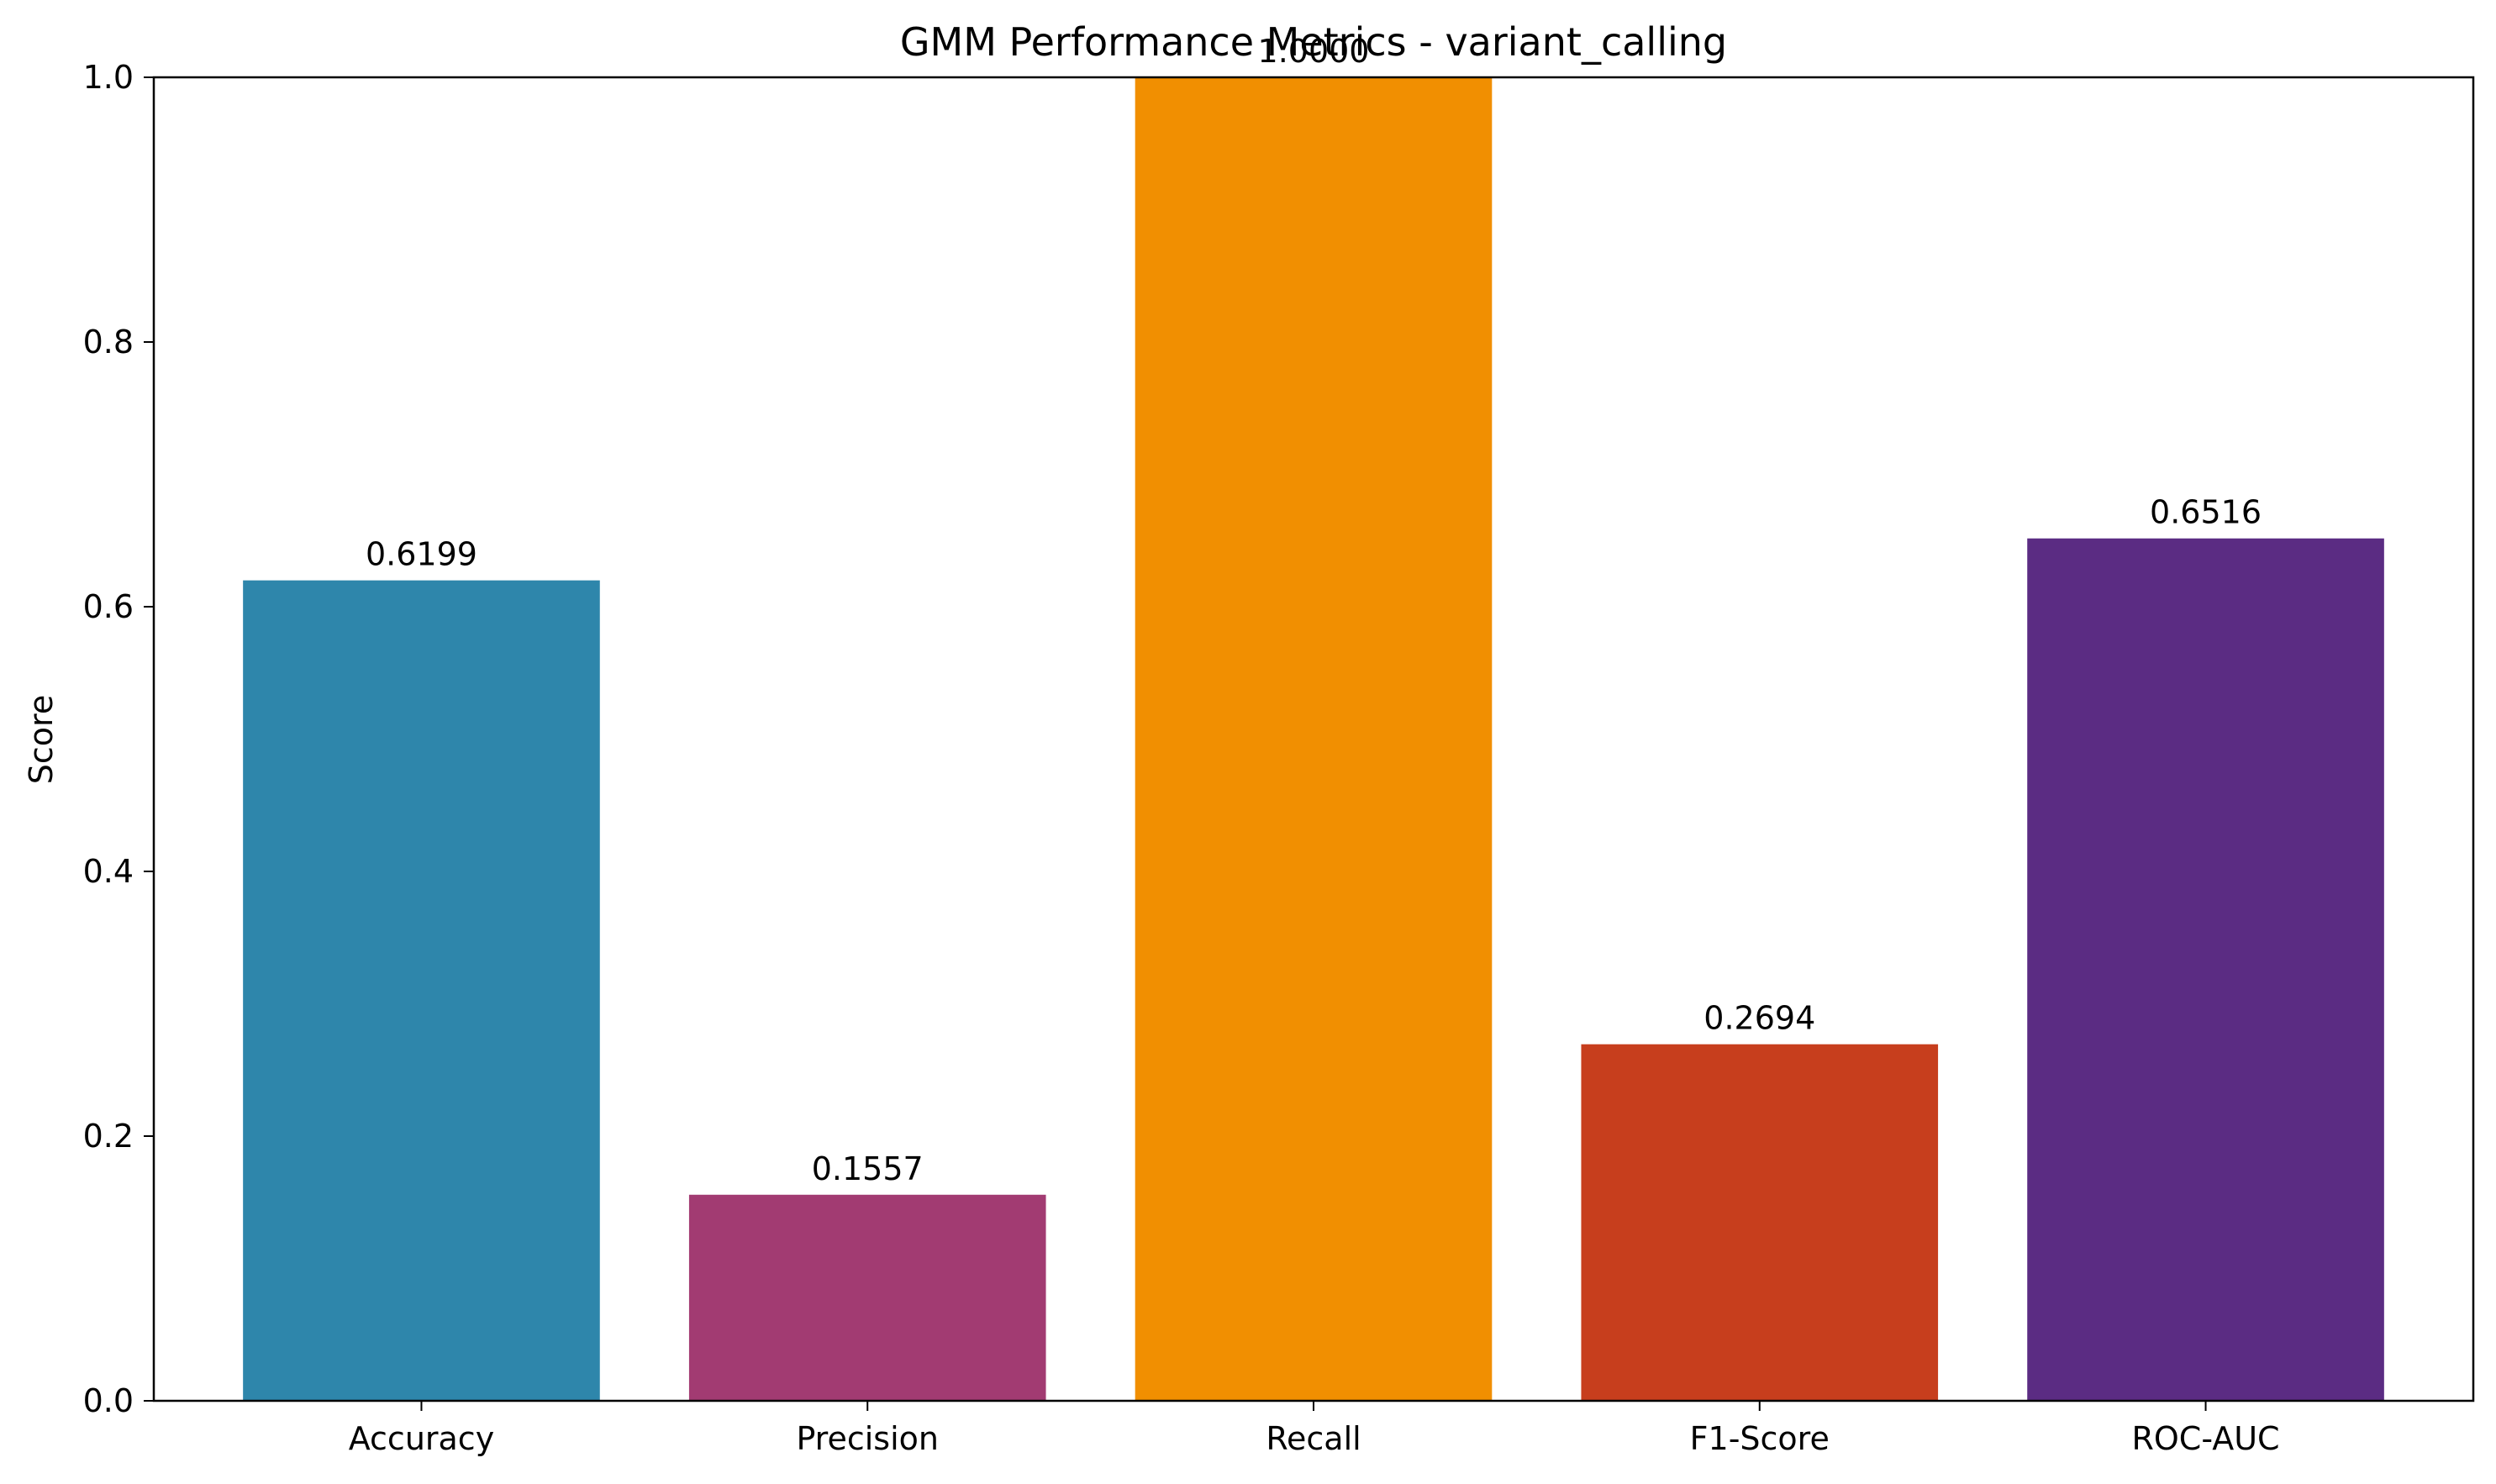  What do you see at coordinates (118, 739) in the screenshot?
I see `y-axis: 0.0 0.2 0.4 0.6 0.8 1.0` at bounding box center [118, 739].